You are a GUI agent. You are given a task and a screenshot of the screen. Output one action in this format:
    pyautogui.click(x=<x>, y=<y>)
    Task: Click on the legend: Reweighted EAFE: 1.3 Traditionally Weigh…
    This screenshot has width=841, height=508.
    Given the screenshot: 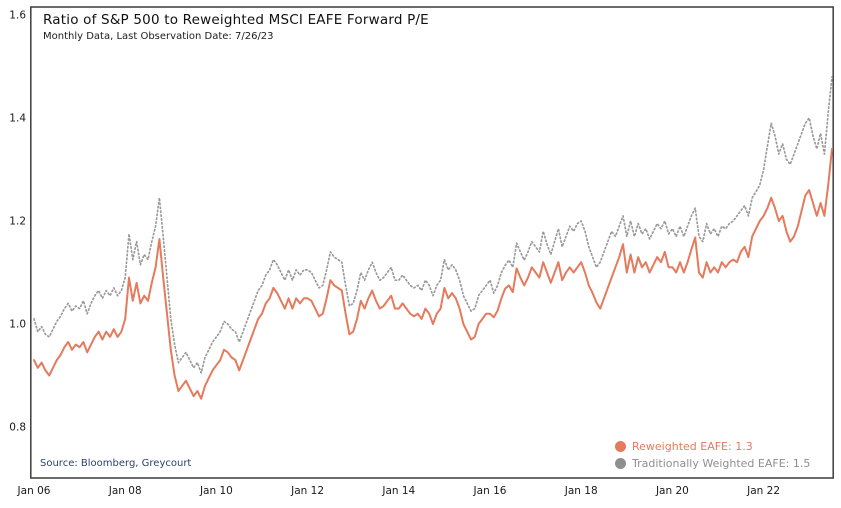 What is the action you would take?
    pyautogui.click(x=712, y=455)
    